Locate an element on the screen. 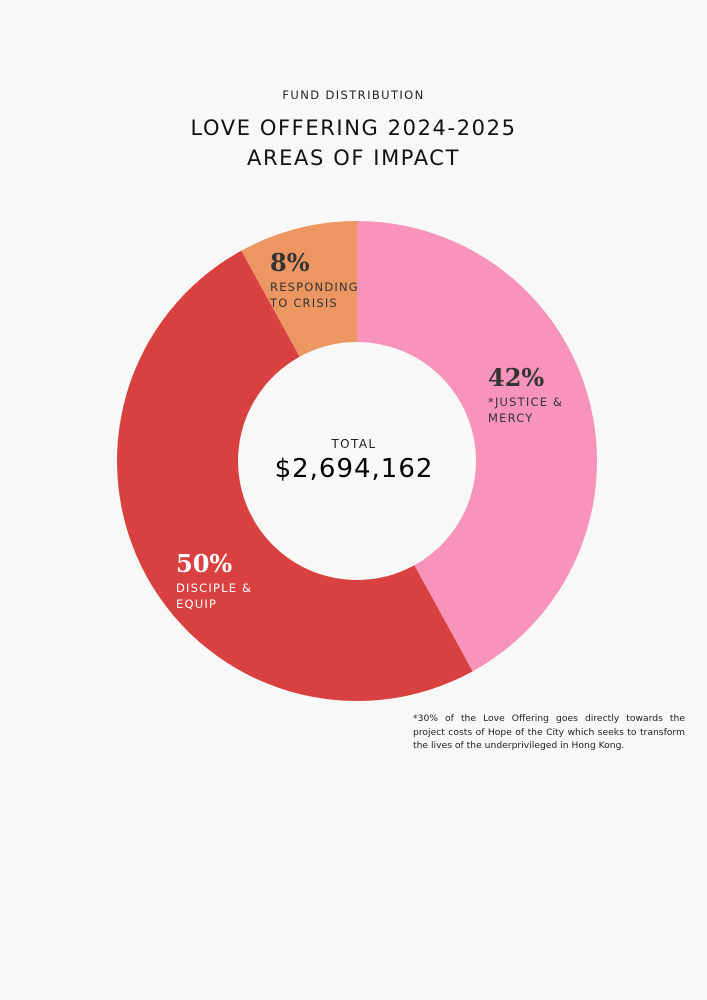 This screenshot has height=1000, width=707. chart-title: LOVE OFFERING 2024-2025 AREAS OF IMPACT is located at coordinates (353, 143).